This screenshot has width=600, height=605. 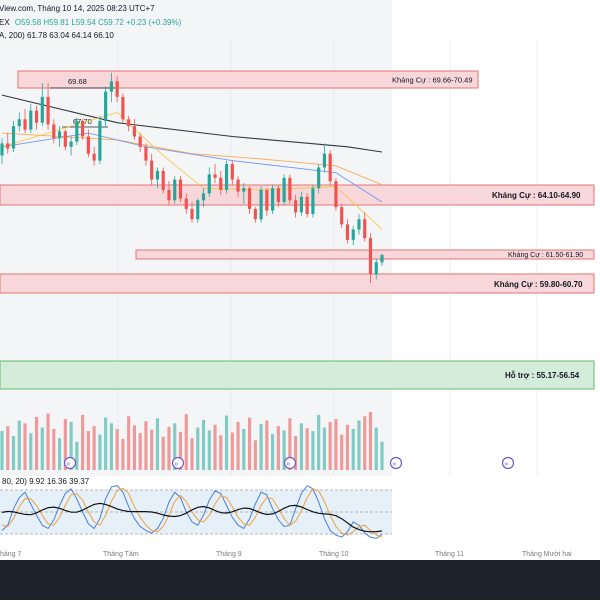 I want to click on bottom-toolbar, so click(x=300, y=580).